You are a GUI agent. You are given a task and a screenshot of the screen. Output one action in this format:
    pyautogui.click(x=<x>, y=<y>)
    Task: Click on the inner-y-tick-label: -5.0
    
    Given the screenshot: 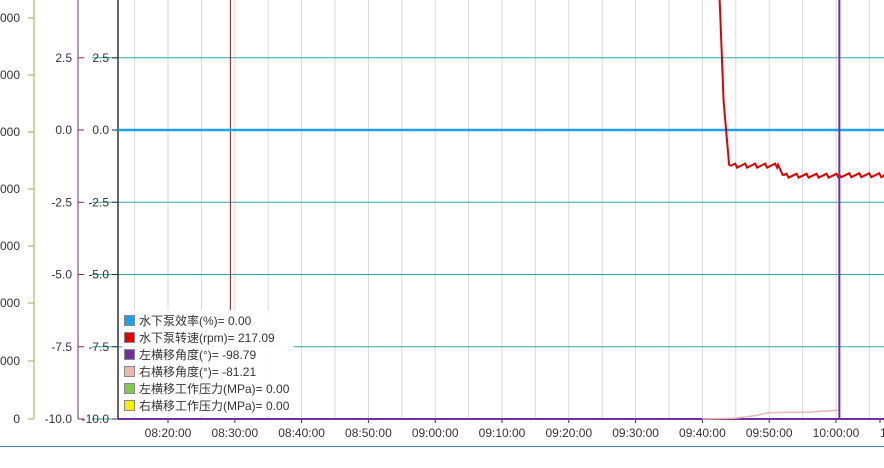 What is the action you would take?
    pyautogui.click(x=61, y=275)
    